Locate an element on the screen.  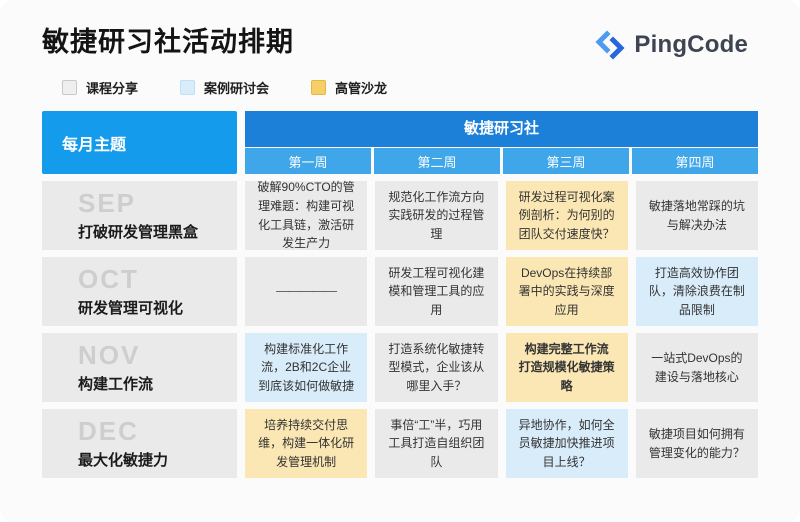
theme-label: 打破研发管理黑盒 is located at coordinates (138, 232).